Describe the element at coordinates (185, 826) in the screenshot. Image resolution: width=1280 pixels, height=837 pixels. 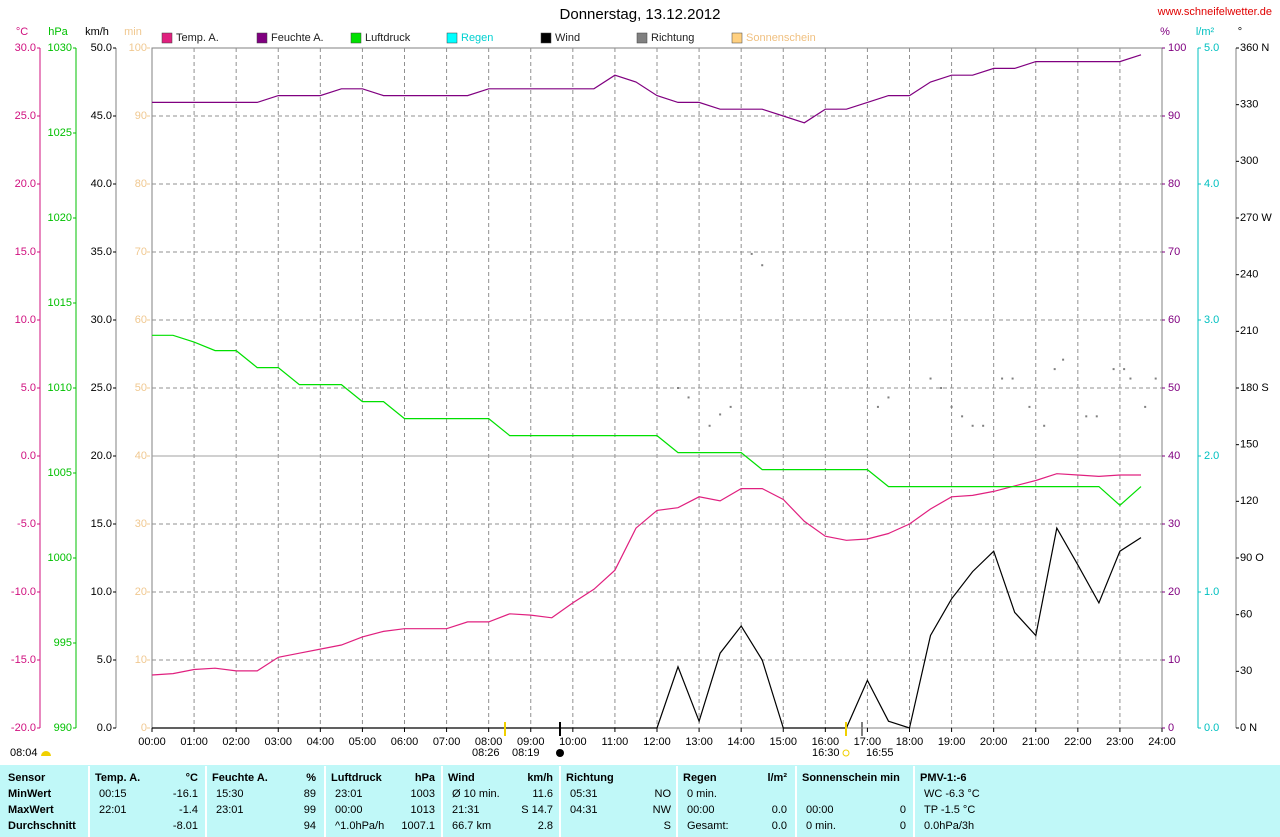
I see `table-cell: -8.01` at that location.